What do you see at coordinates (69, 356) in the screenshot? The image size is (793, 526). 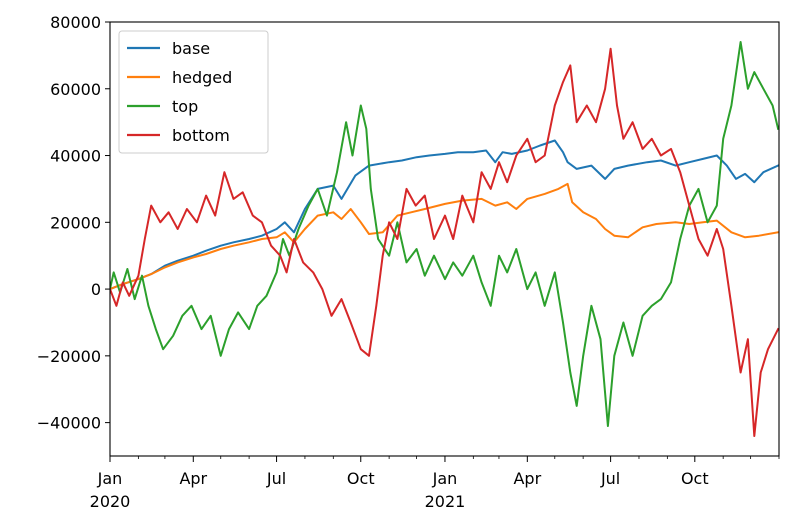 I see `y-tick-label: −20000` at bounding box center [69, 356].